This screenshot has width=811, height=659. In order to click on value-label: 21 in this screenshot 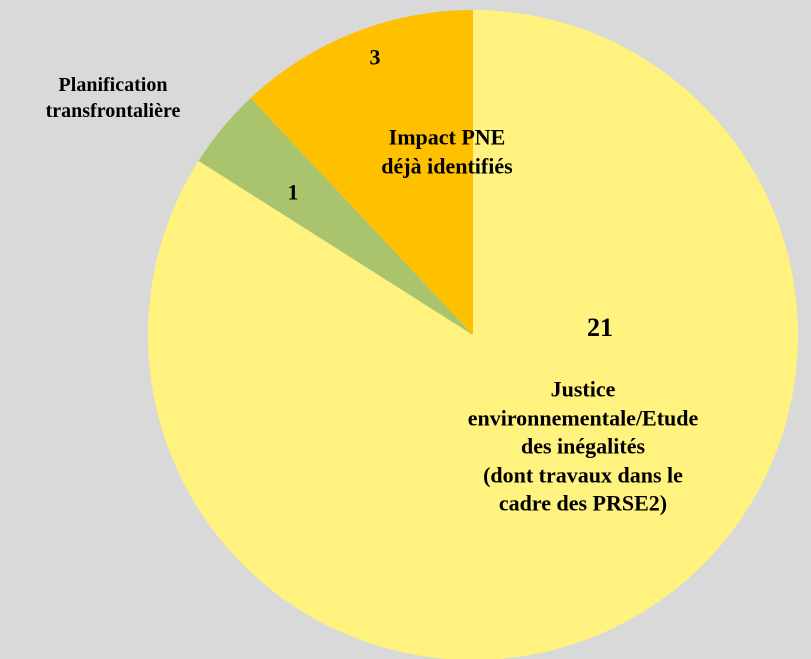, I will do `click(600, 328)`.